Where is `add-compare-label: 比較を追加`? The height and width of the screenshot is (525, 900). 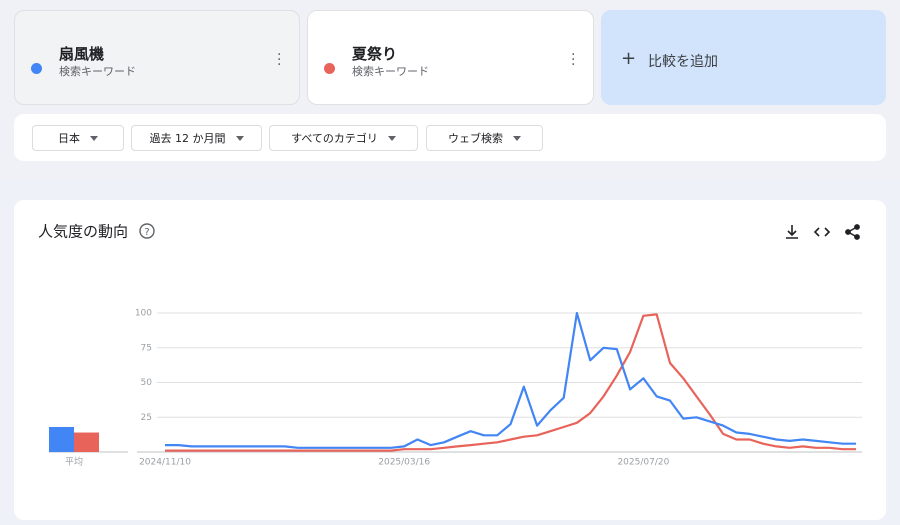
add-compare-label: 比較を追加 is located at coordinates (683, 62).